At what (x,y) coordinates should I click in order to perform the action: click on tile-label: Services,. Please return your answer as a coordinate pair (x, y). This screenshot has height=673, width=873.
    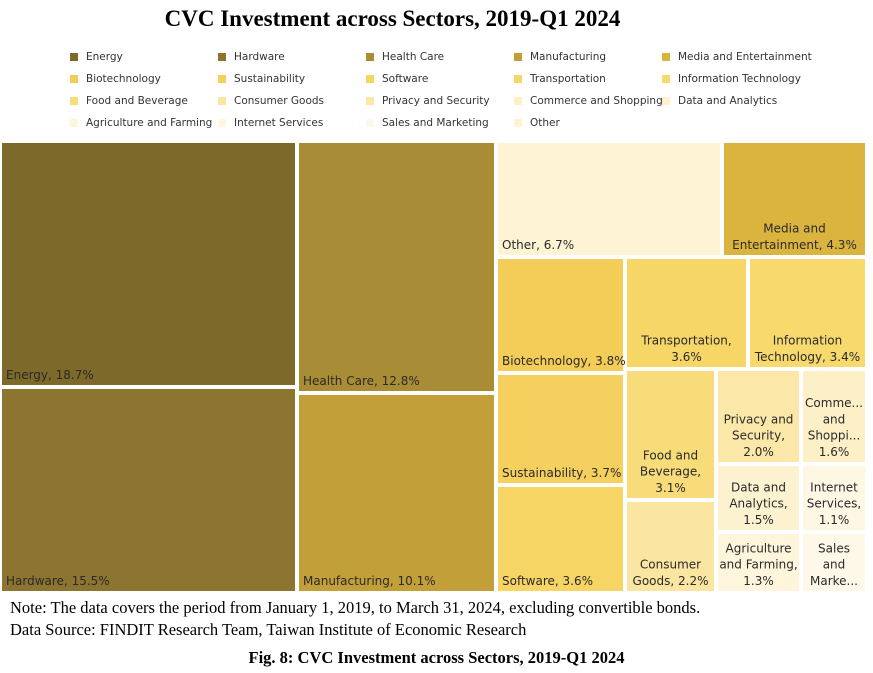
    Looking at the image, I should click on (834, 504).